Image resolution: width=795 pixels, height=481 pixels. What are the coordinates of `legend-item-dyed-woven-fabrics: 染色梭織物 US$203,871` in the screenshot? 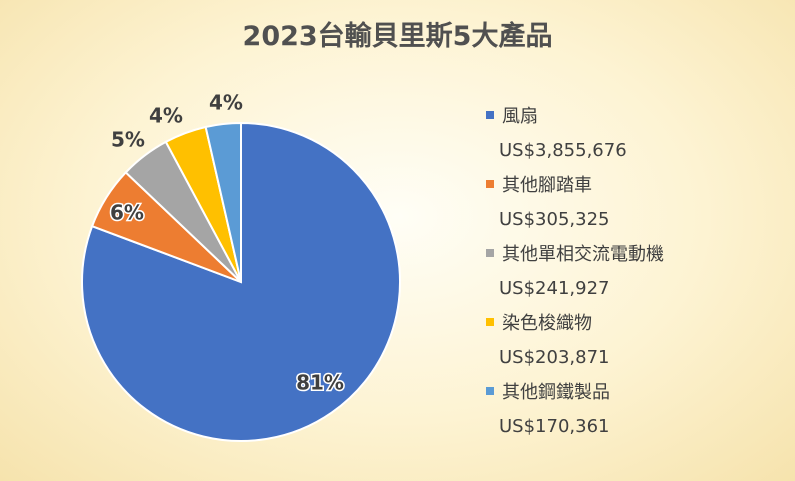 It's located at (636, 341).